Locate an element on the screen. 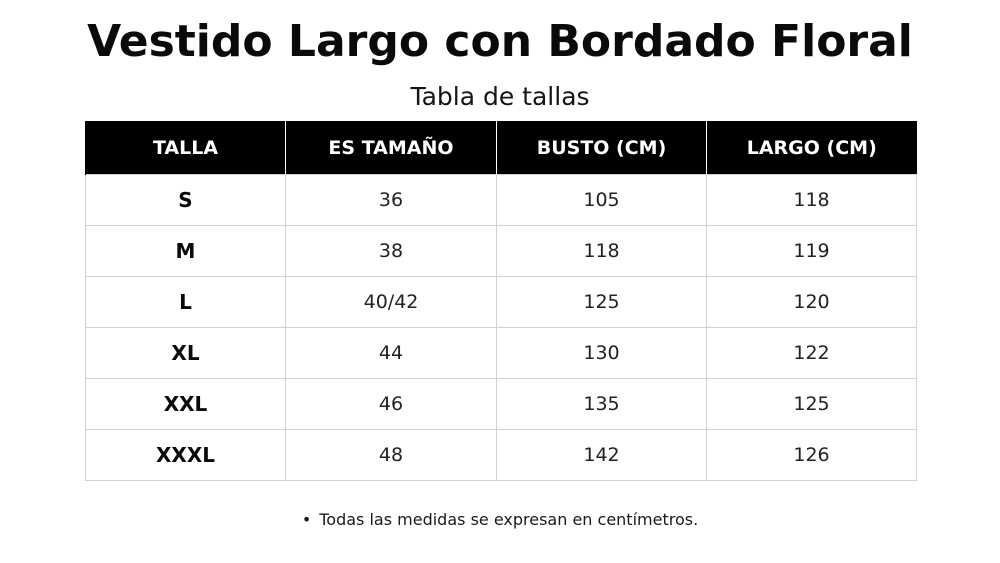 Image resolution: width=1000 pixels, height=563 pixels. bust-cell: 105 is located at coordinates (601, 200).